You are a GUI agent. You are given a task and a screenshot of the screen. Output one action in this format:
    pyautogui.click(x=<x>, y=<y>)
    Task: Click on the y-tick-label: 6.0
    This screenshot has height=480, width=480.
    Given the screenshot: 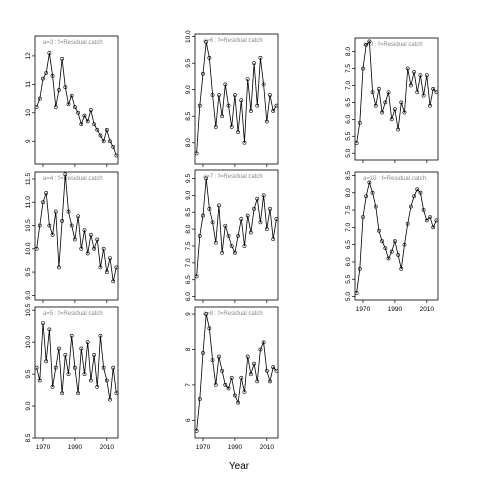 What is the action you would take?
    pyautogui.click(x=188, y=296)
    